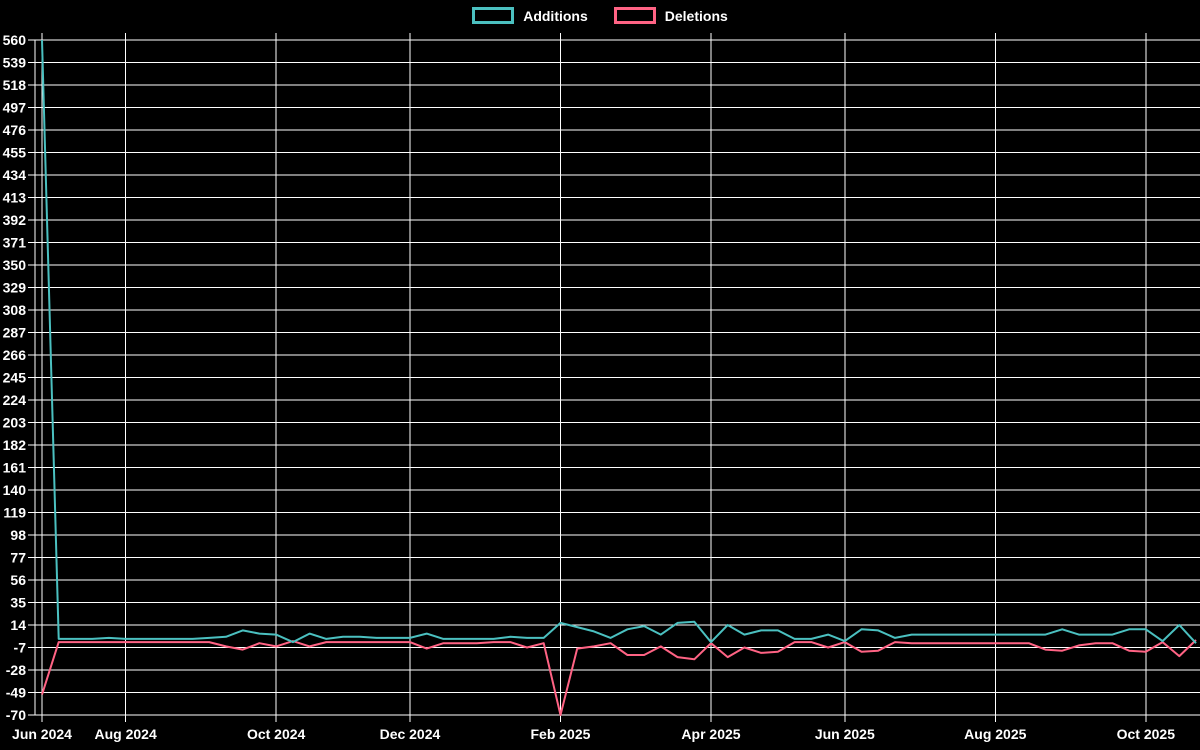 The width and height of the screenshot is (1200, 750). What do you see at coordinates (710, 734) in the screenshot?
I see `x-tick-label: Apr 2025` at bounding box center [710, 734].